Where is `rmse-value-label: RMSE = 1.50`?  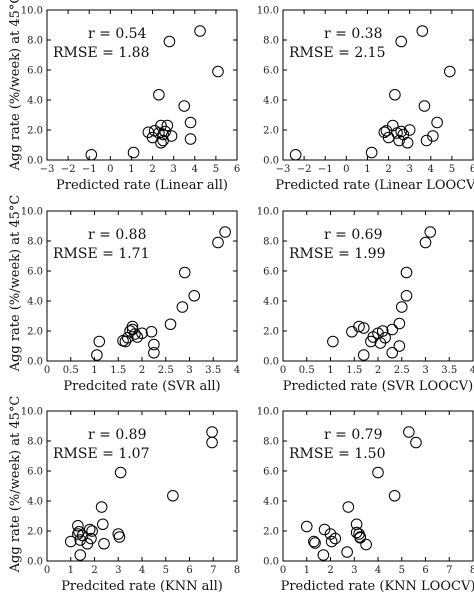 rmse-value-label: RMSE = 1.50 is located at coordinates (337, 454).